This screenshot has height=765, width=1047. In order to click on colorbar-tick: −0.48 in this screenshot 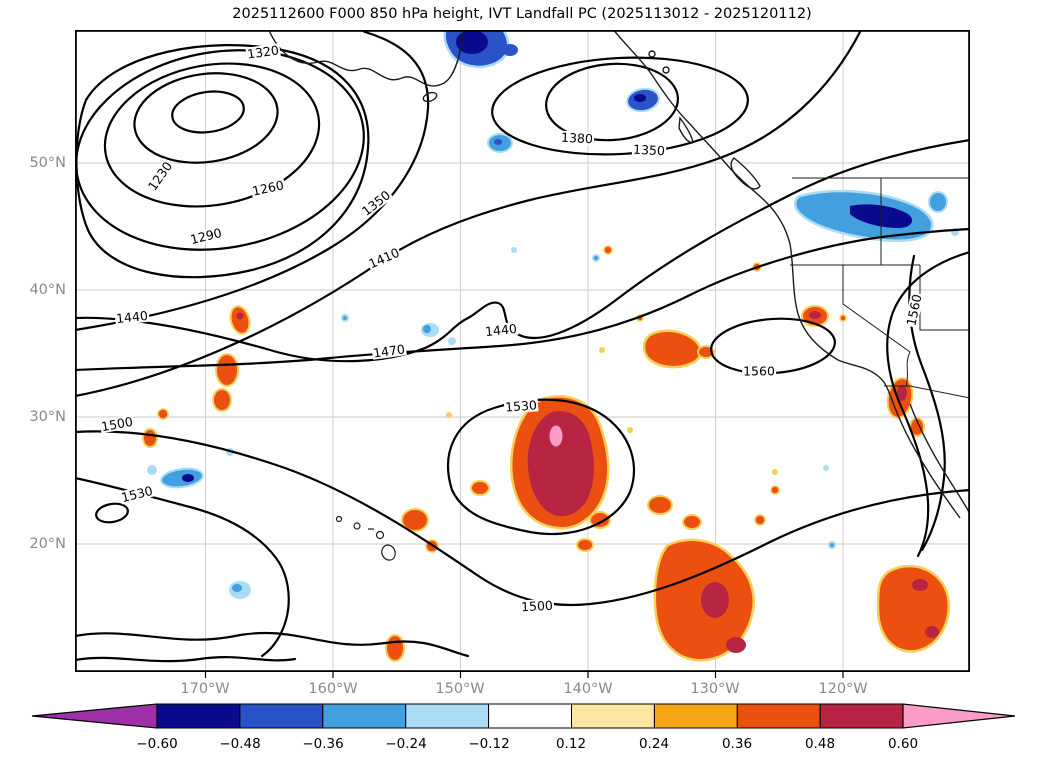, I will do `click(240, 744)`.